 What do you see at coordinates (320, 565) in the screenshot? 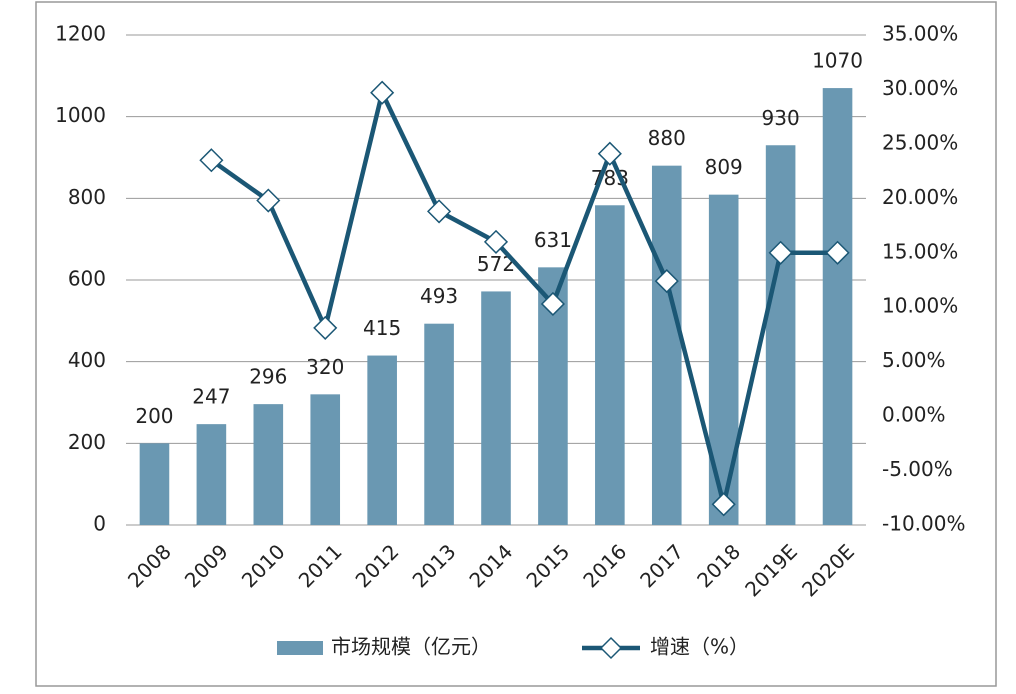
I see `x-tick-label: 2011` at bounding box center [320, 565].